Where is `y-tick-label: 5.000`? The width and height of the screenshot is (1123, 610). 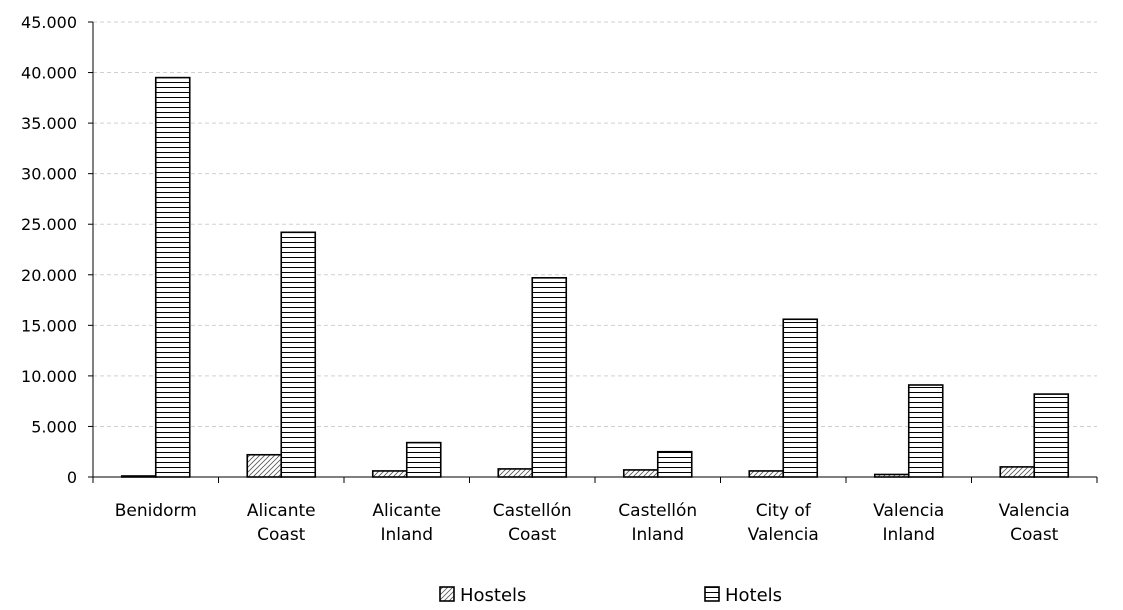
y-tick-label: 5.000 is located at coordinates (54, 426).